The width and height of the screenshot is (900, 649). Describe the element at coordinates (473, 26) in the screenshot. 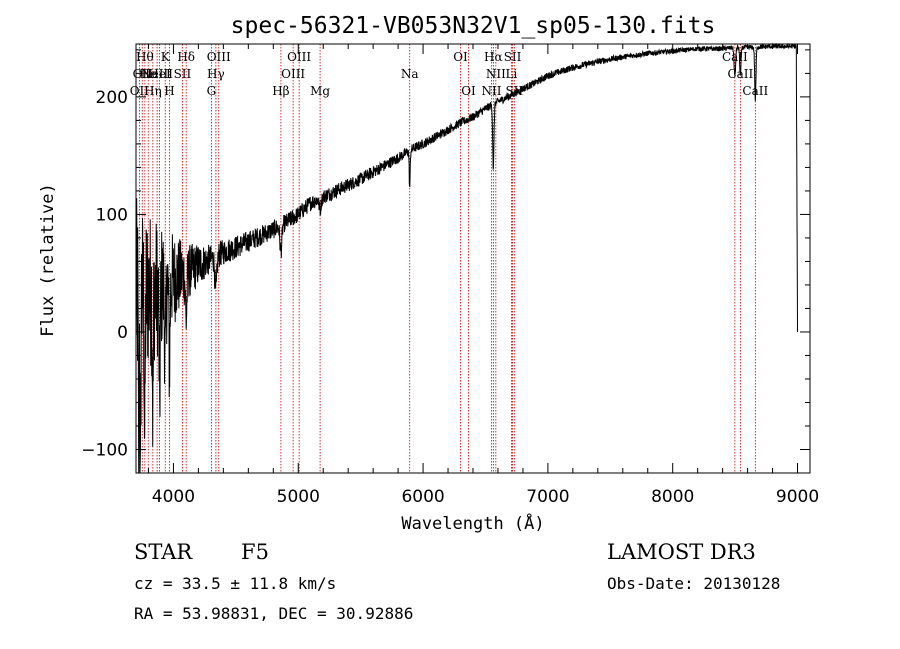

I see `chart-title: spec-56321-VB053N32V1_sp05-130.fits` at that location.